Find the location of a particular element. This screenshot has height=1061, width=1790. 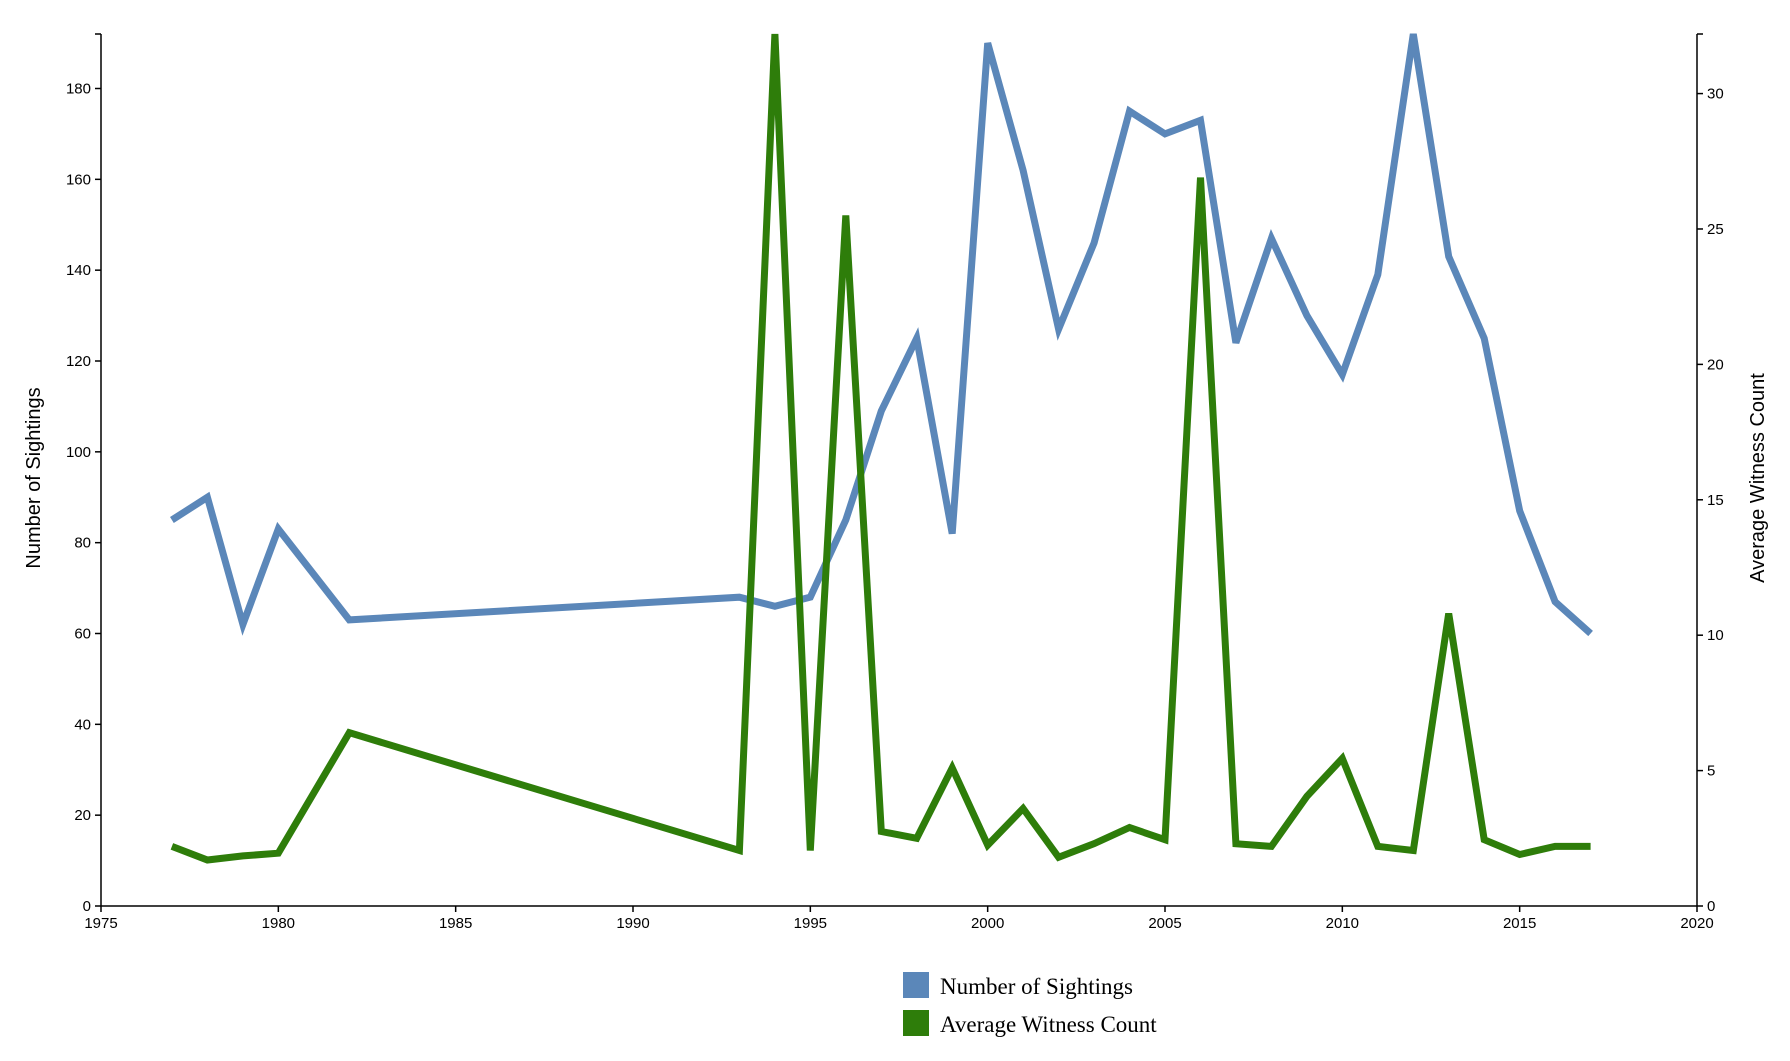

y2-tick-label: 5 is located at coordinates (1711, 771).